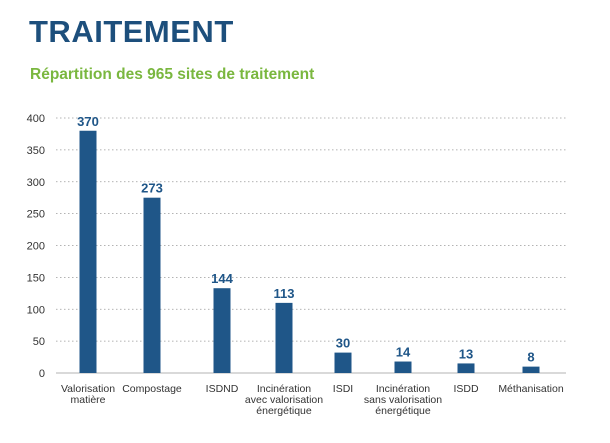  Describe the element at coordinates (36, 215) in the screenshot. I see `y-tick-label: 250` at that location.